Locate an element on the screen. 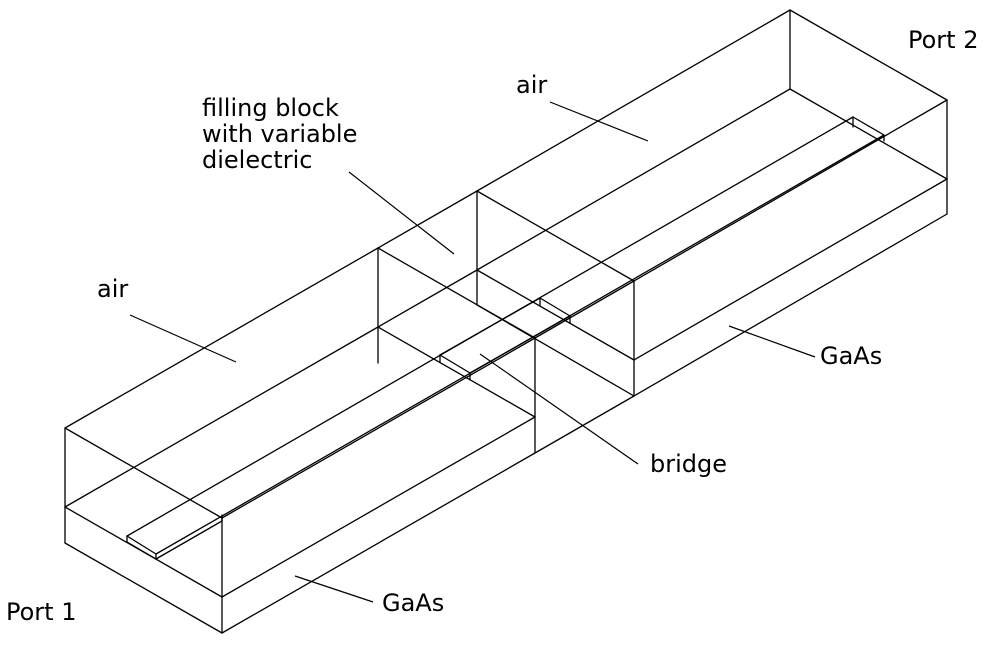 This screenshot has width=995, height=646. filling-block-label-line2: with variable is located at coordinates (279, 134).